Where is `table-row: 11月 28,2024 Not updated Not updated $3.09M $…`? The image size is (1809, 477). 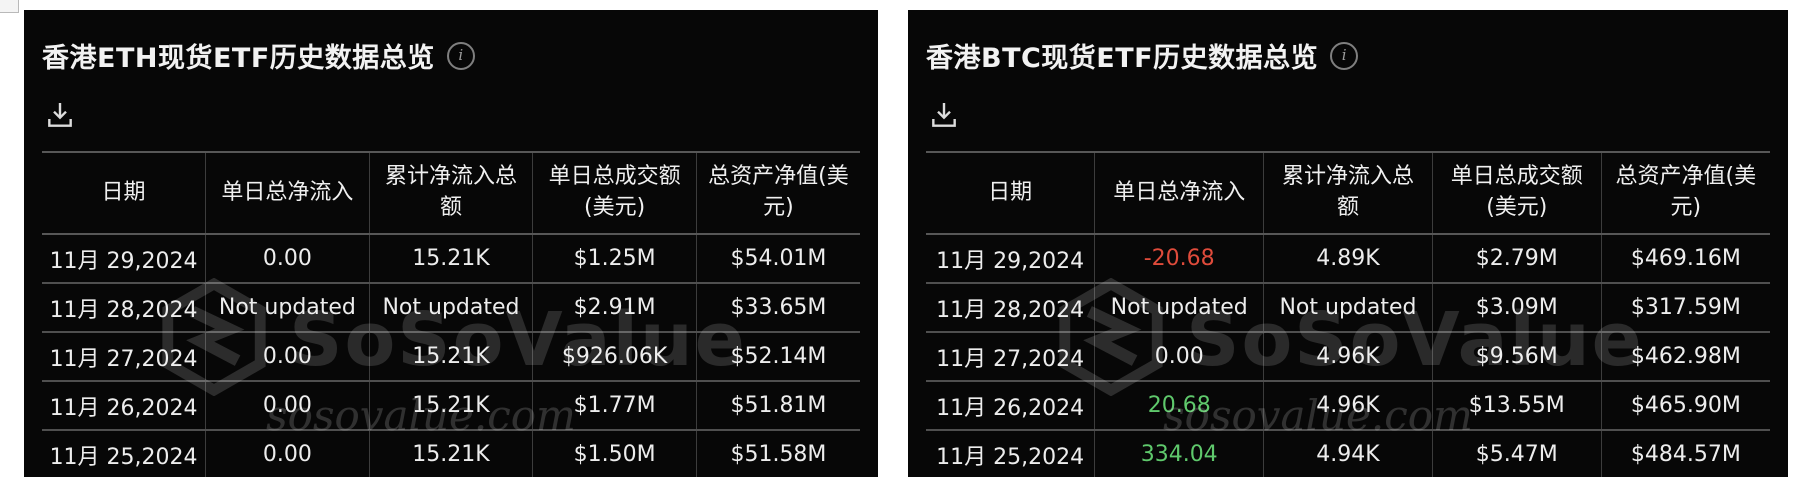
table-row: 11月 28,2024 Not updated Not updated $3.09M $… is located at coordinates (1348, 308).